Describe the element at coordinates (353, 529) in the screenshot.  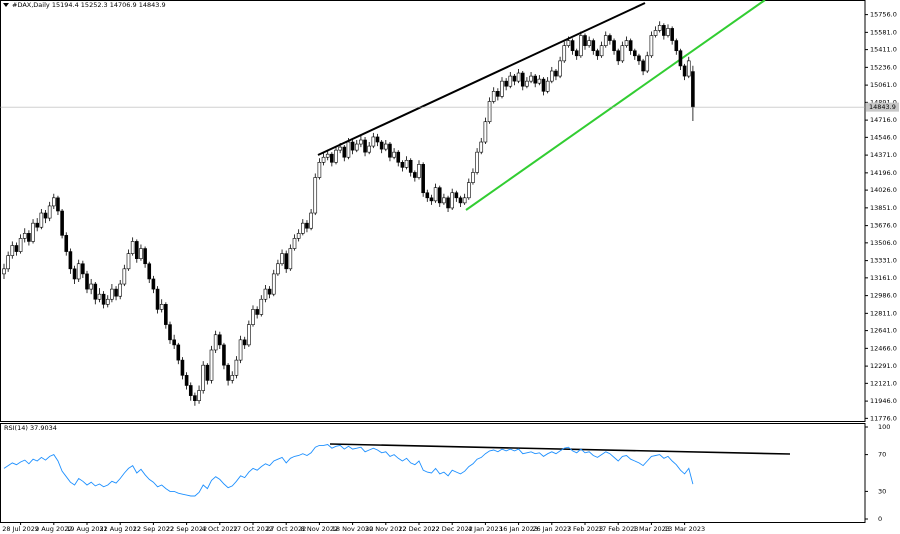
I see `x-tick-label: 18 Nov 2022` at that location.